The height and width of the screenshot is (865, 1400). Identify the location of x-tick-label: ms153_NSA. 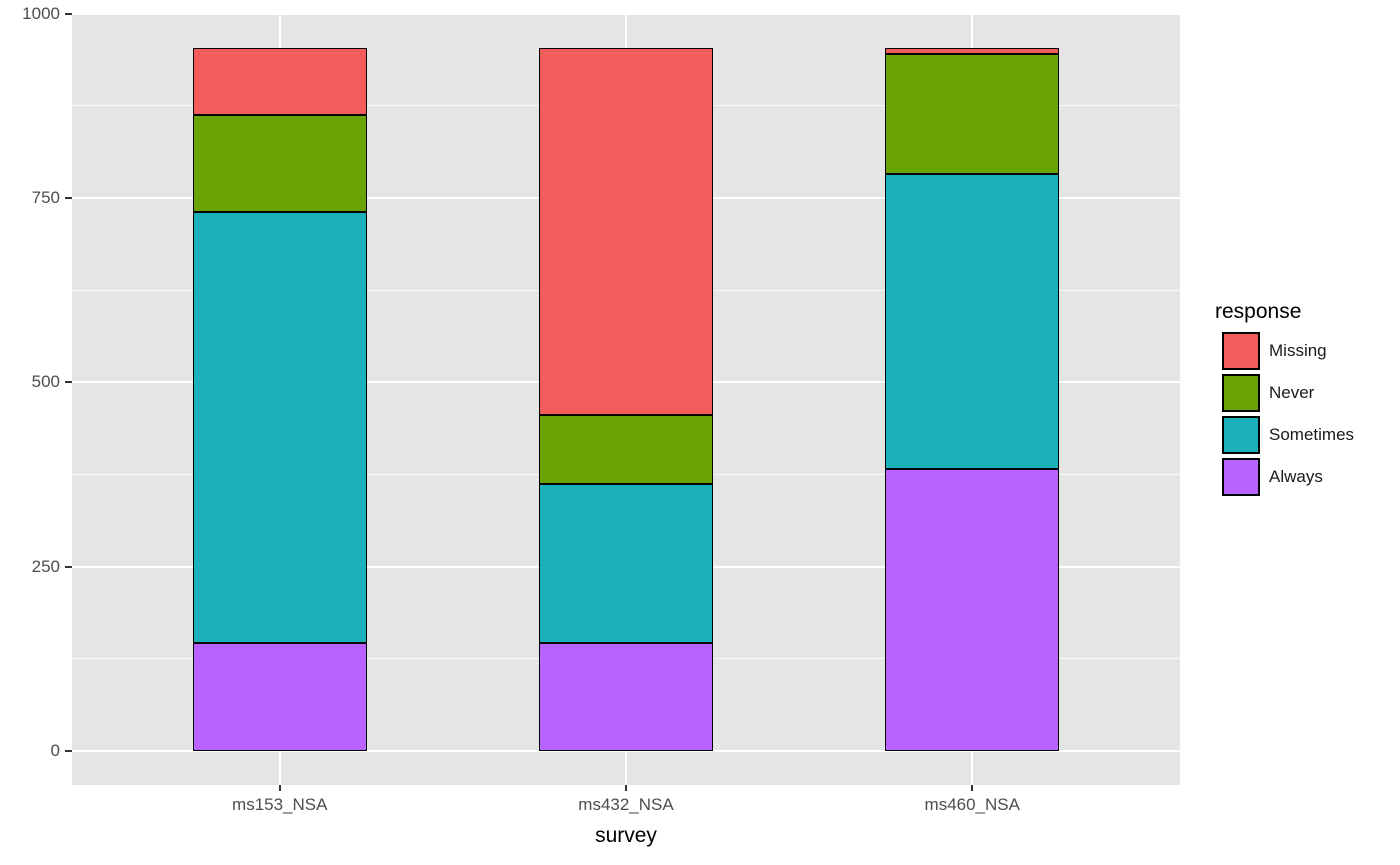
(280, 804).